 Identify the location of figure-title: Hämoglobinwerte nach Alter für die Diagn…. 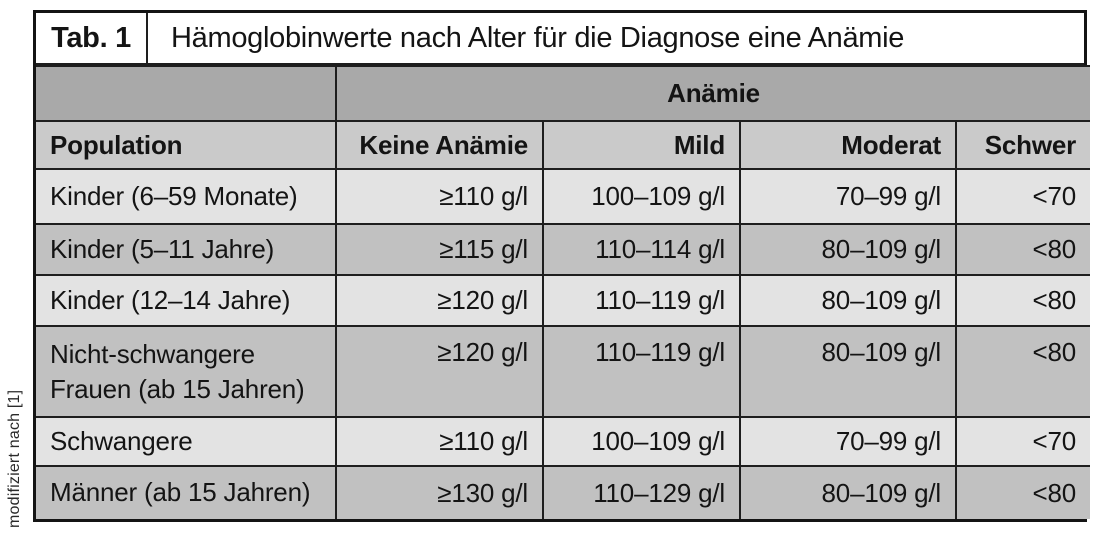
(538, 37).